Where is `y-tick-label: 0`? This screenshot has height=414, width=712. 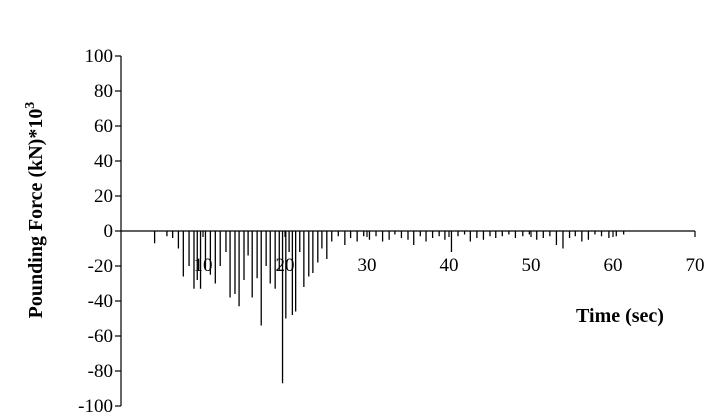
y-tick-label: 0 is located at coordinates (109, 231).